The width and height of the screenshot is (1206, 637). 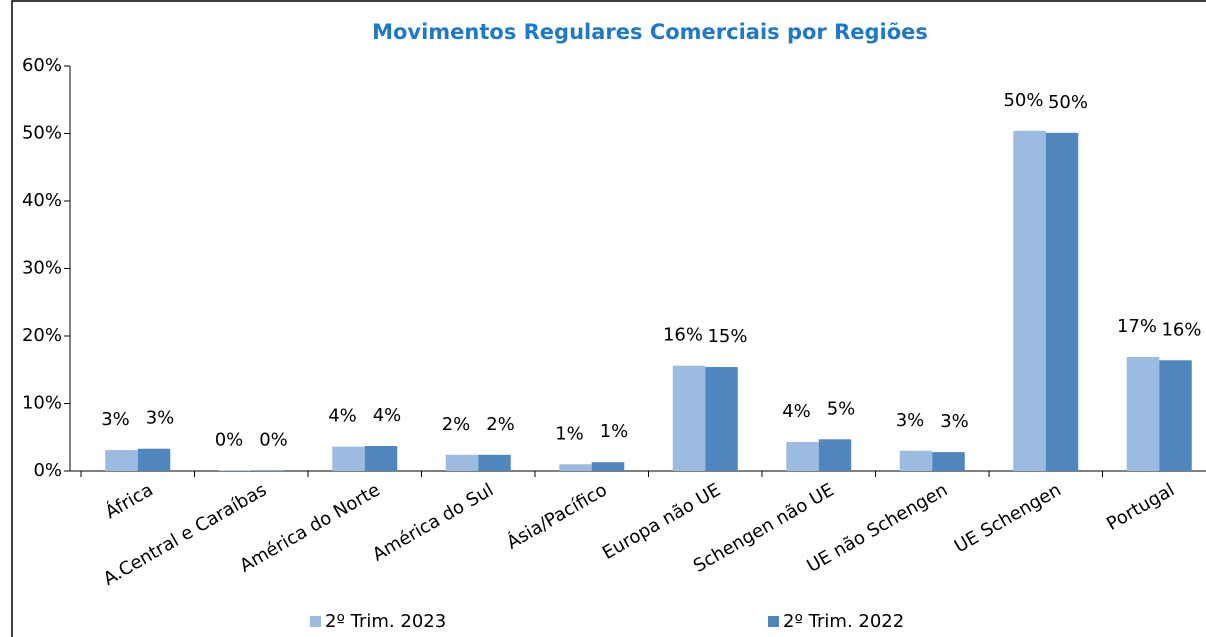 I want to click on x-tick-label: Portugal, so click(x=1140, y=506).